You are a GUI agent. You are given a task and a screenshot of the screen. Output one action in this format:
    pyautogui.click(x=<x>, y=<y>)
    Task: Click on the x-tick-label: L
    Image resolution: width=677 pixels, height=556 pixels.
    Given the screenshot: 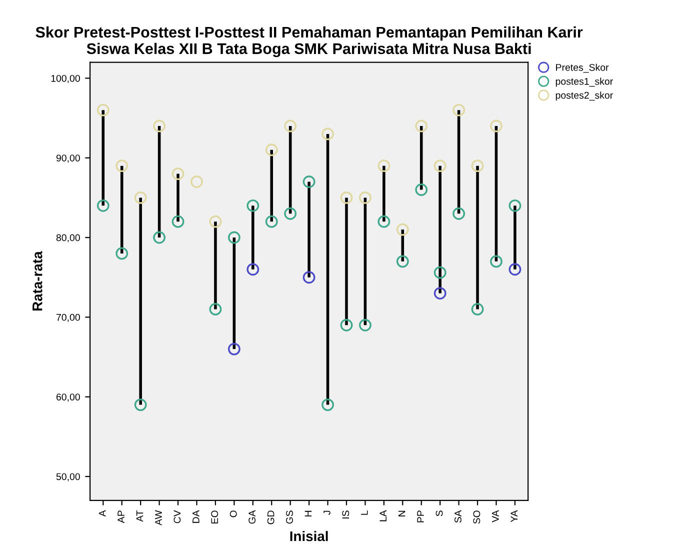 What is the action you would take?
    pyautogui.click(x=364, y=512)
    